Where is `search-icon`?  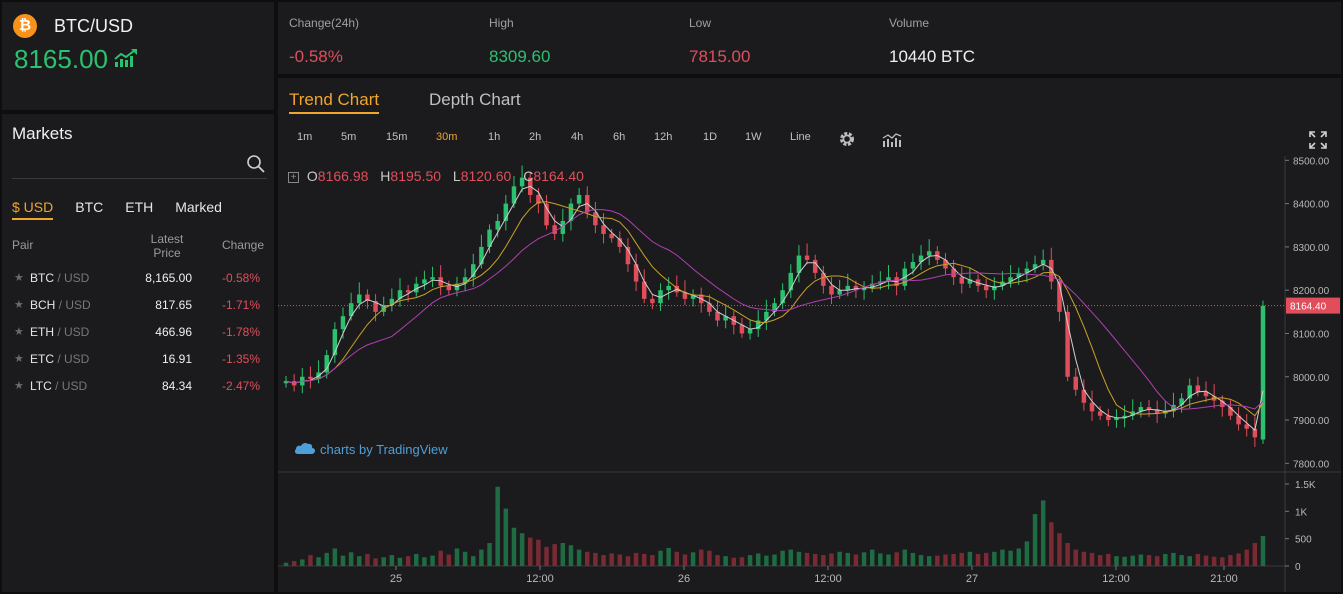 search-icon is located at coordinates (256, 164).